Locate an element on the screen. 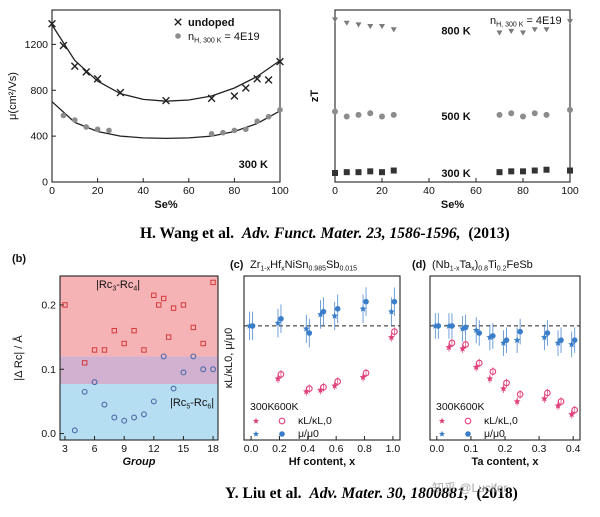  panel-title-part: NiSn is located at coordinates (297, 265).